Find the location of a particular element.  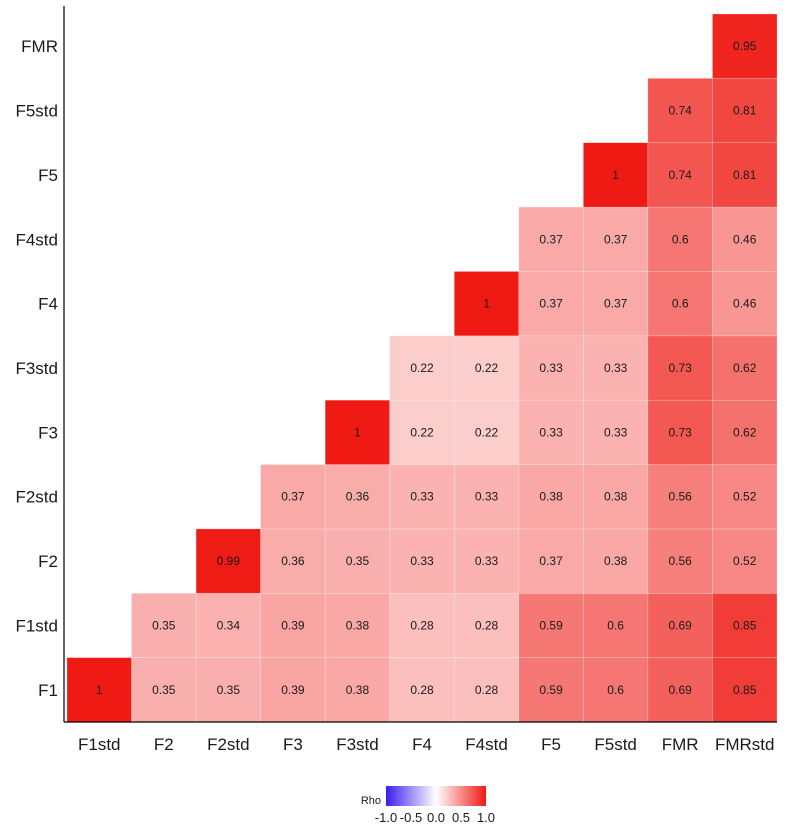

x-tick-label: FMR is located at coordinates (680, 744).